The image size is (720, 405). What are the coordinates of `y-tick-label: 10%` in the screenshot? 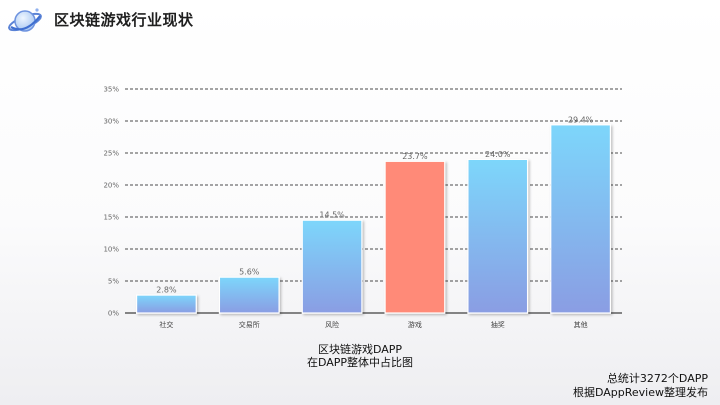 It's located at (111, 250).